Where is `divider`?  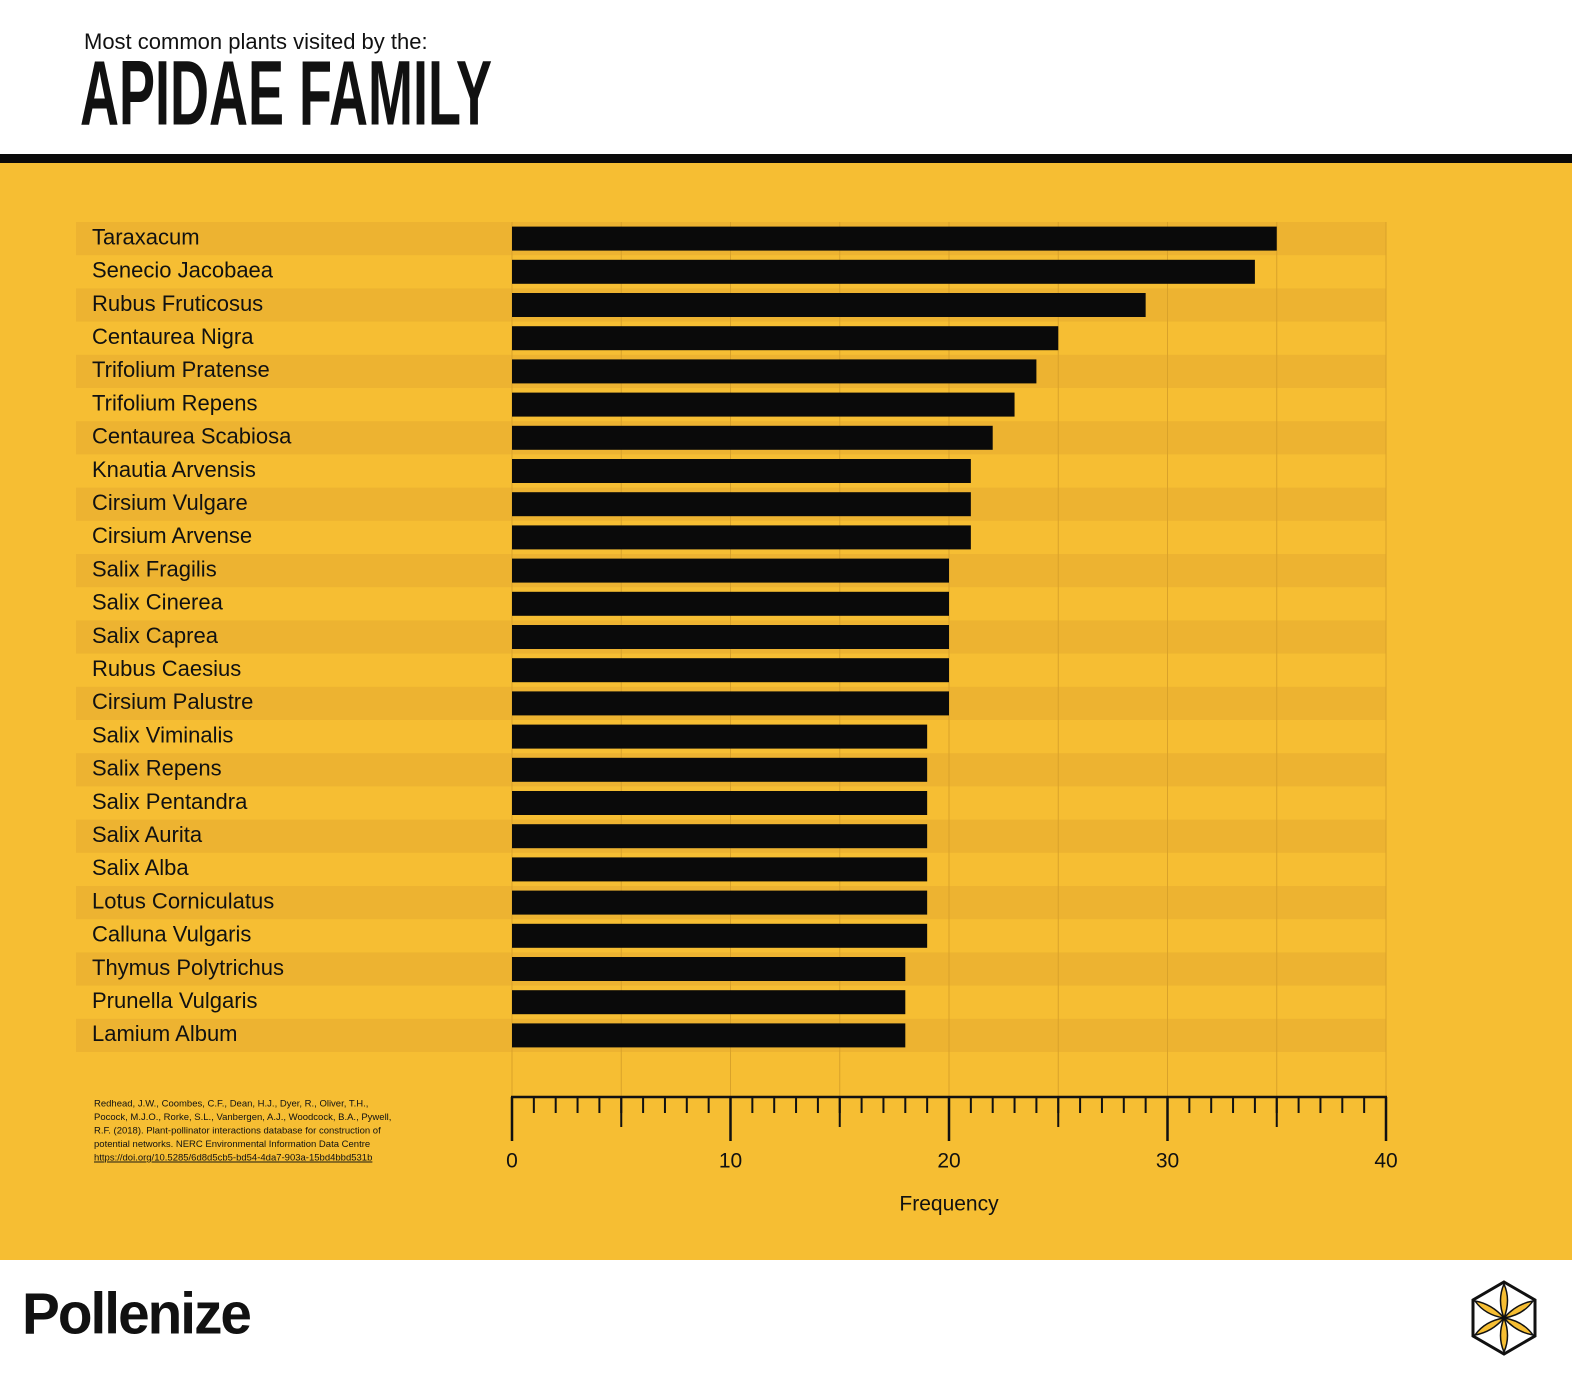 divider is located at coordinates (786, 158).